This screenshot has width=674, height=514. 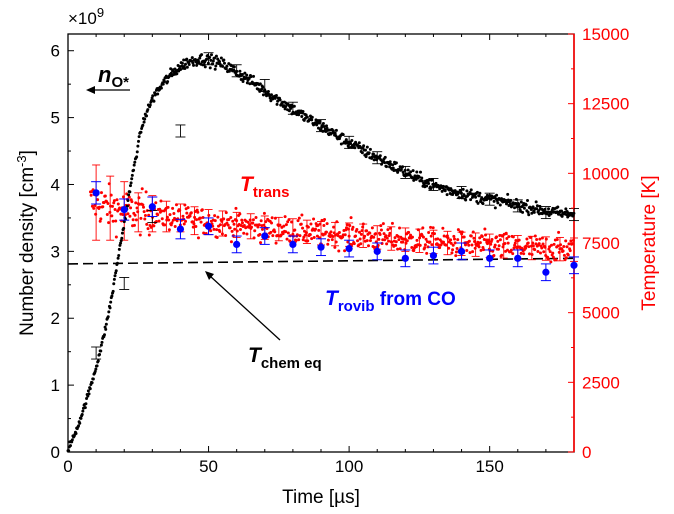 I want to click on y-right-tick-label: 10000, so click(x=605, y=173).